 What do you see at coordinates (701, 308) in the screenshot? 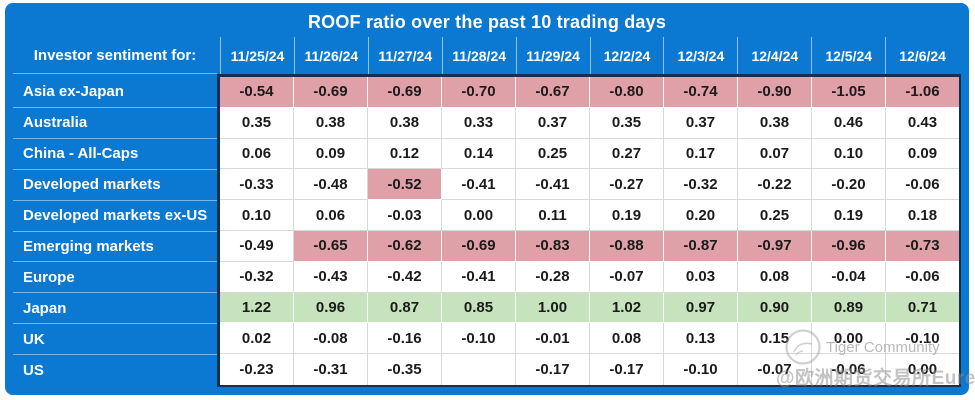
I see `cell: 0.97` at bounding box center [701, 308].